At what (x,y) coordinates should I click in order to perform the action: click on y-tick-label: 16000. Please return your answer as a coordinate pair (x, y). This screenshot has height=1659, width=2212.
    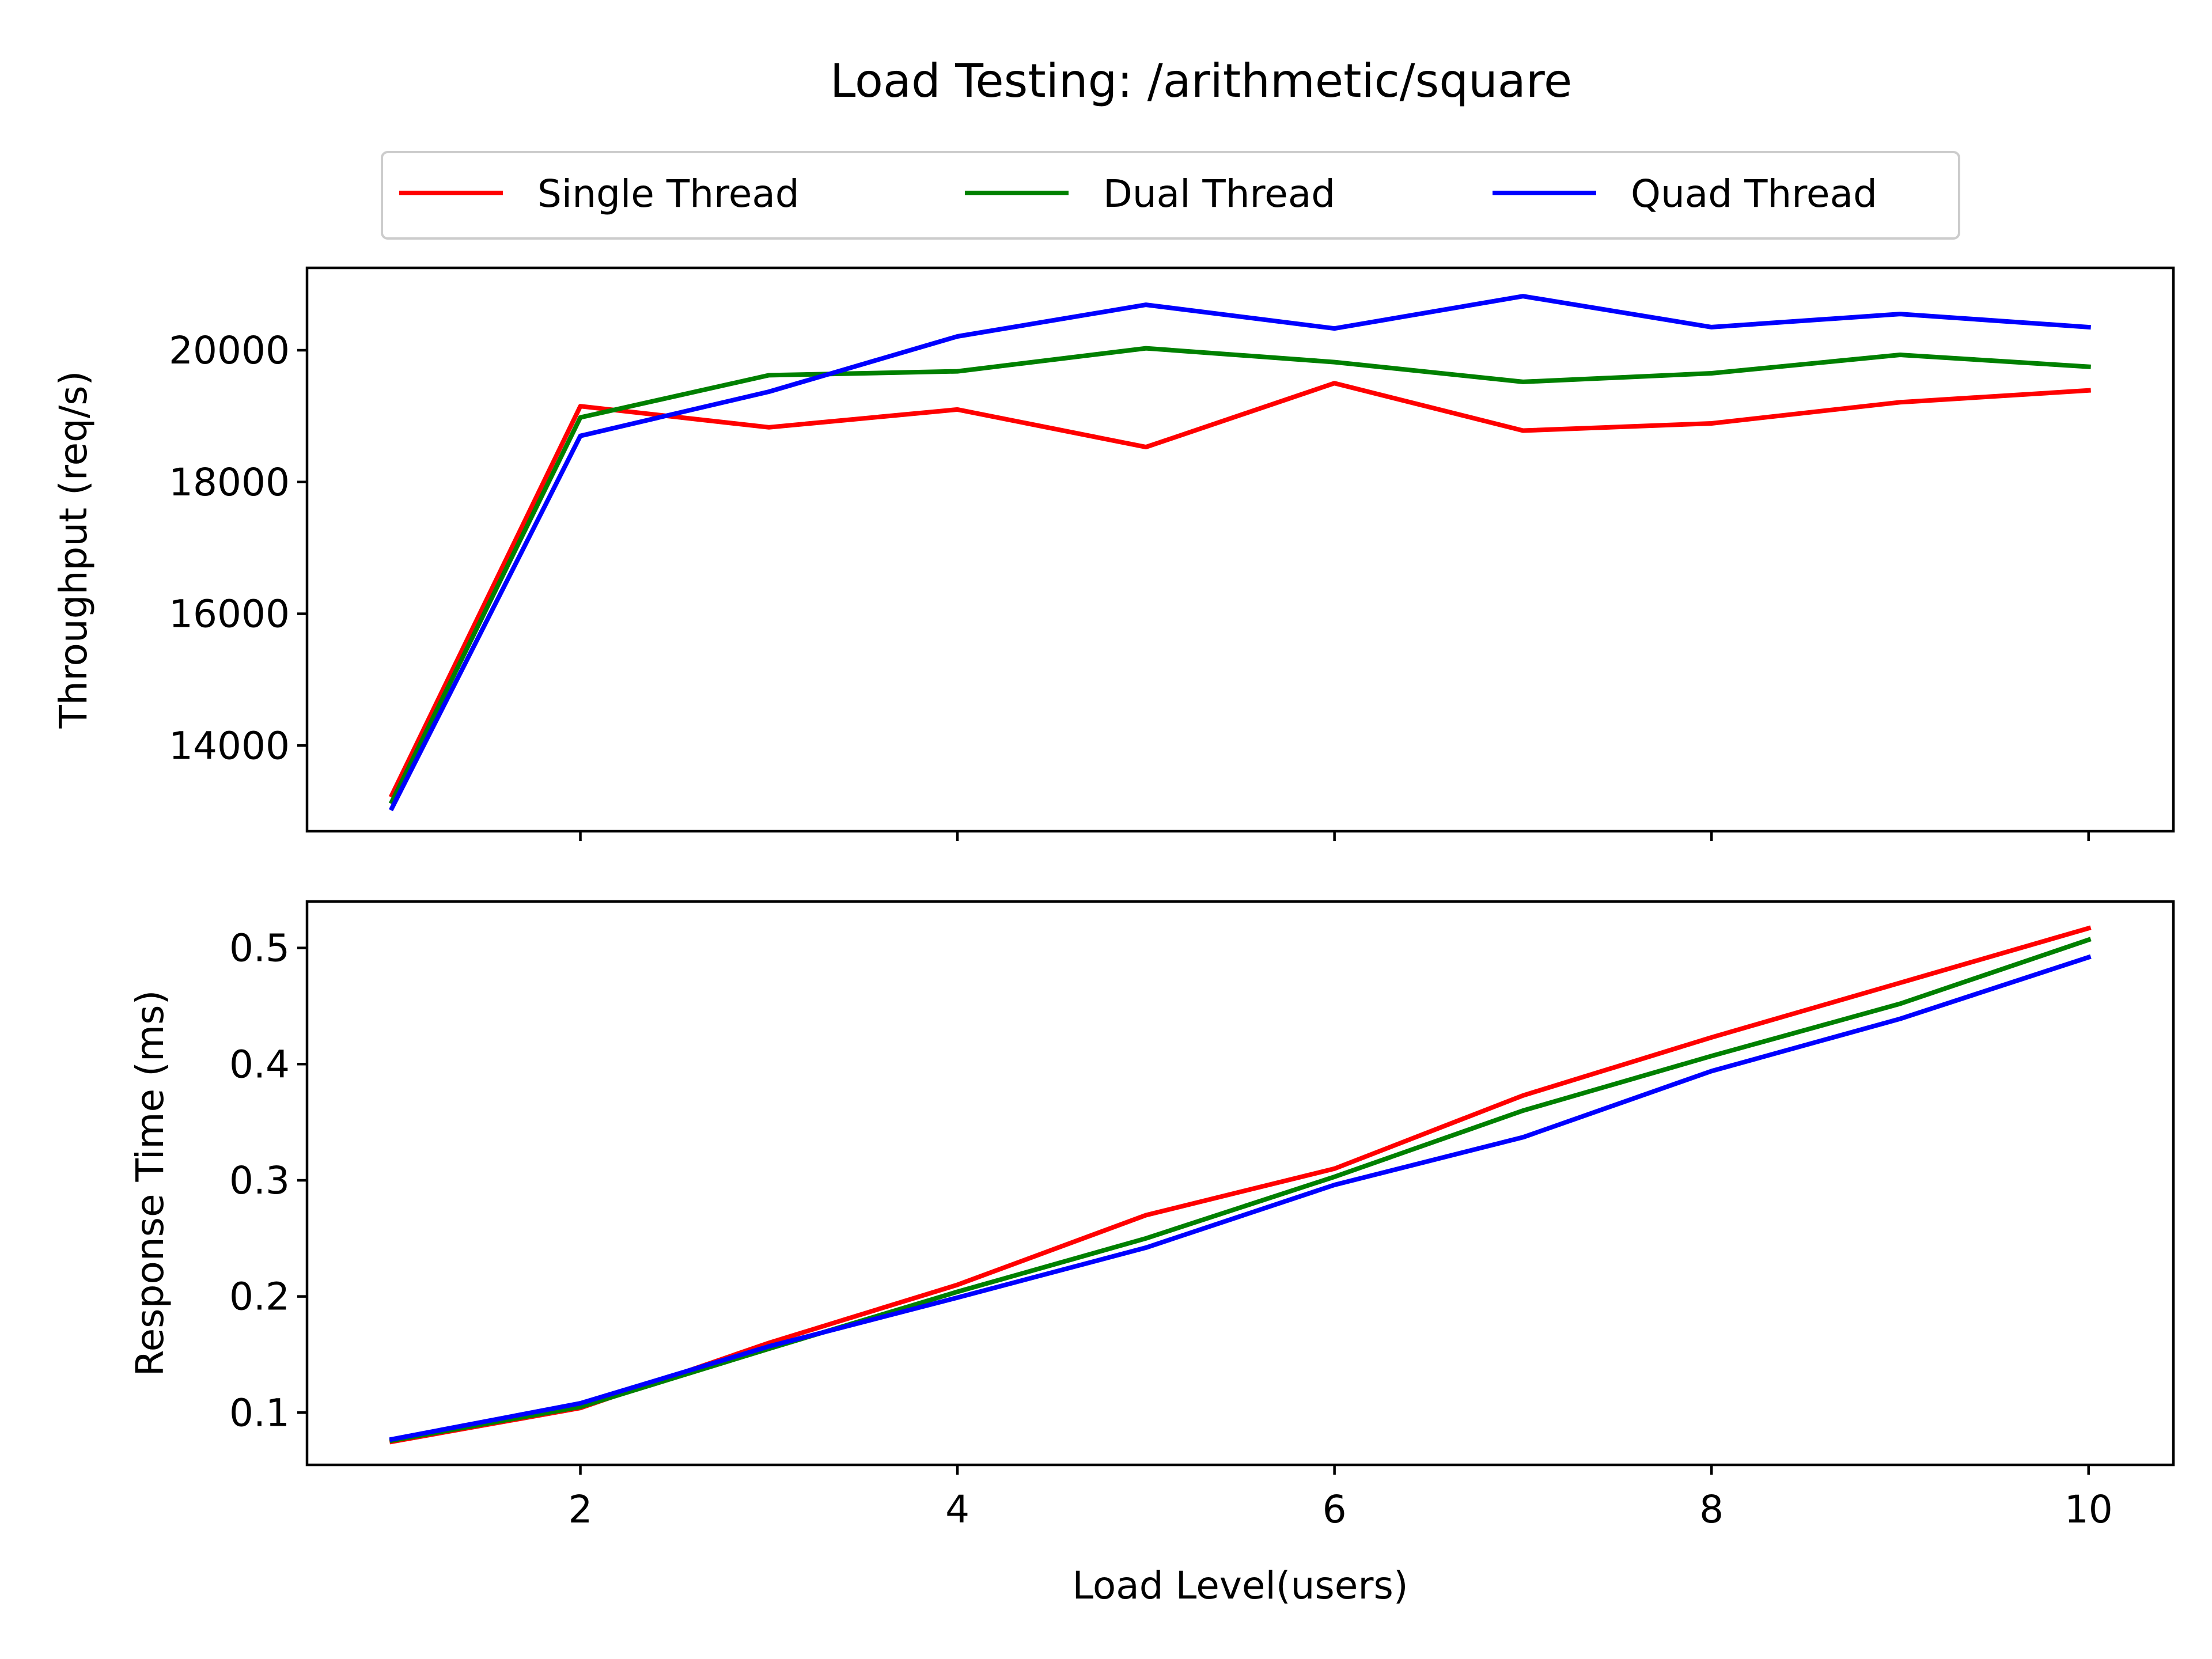
    Looking at the image, I should click on (229, 614).